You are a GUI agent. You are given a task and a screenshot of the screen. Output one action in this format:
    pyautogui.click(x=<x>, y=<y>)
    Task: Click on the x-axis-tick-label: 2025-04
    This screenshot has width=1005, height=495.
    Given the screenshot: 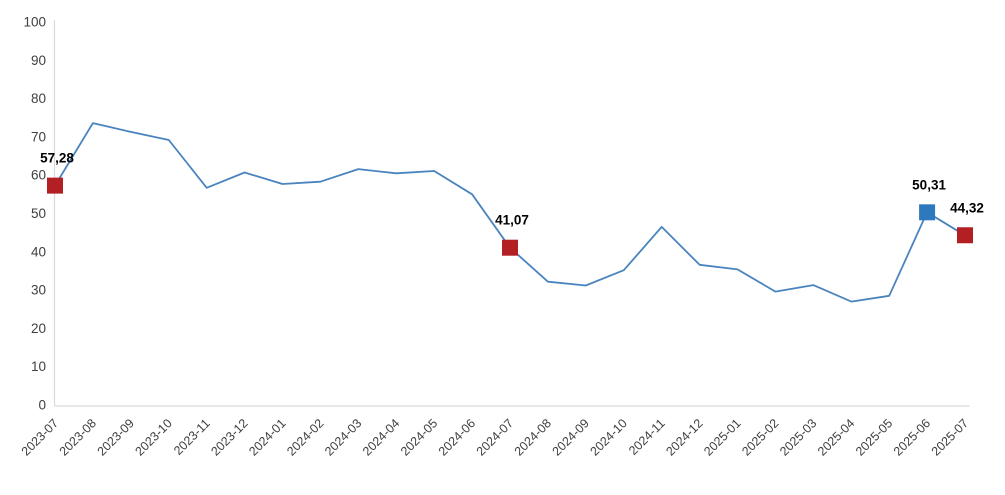 What is the action you would take?
    pyautogui.click(x=836, y=437)
    